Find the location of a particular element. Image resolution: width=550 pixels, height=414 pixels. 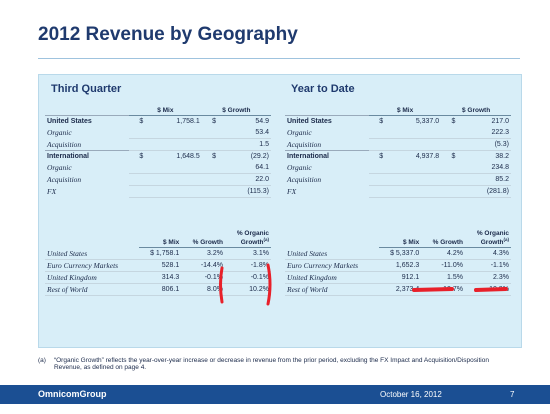

cell: $ 1,758.1 is located at coordinates (160, 254).